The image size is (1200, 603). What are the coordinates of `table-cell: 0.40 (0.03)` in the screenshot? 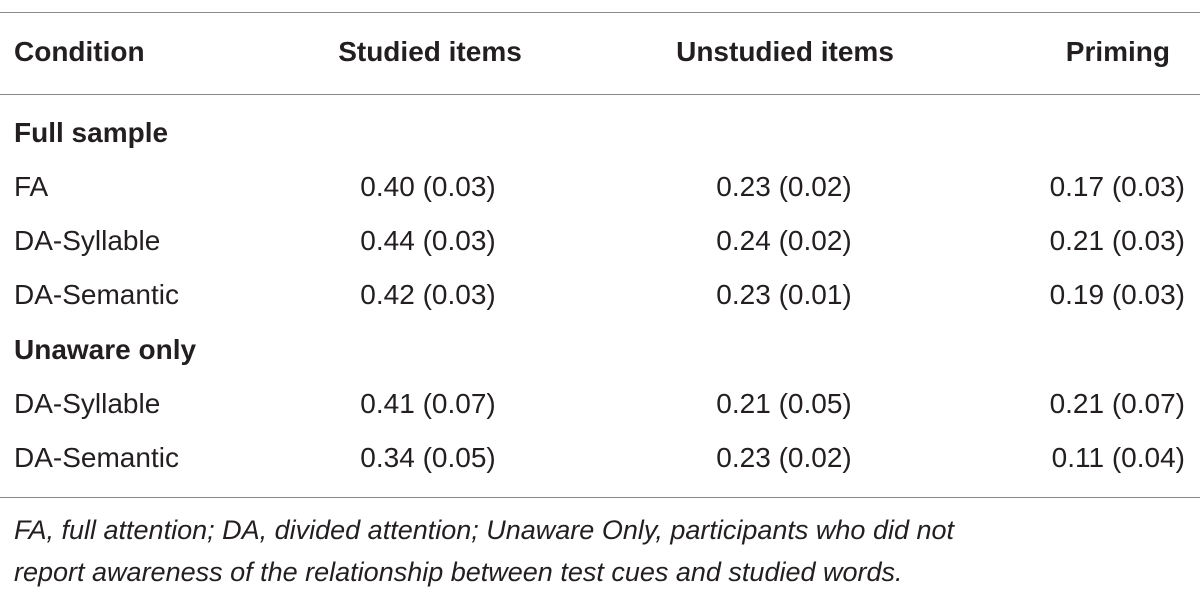 It's located at (428, 186).